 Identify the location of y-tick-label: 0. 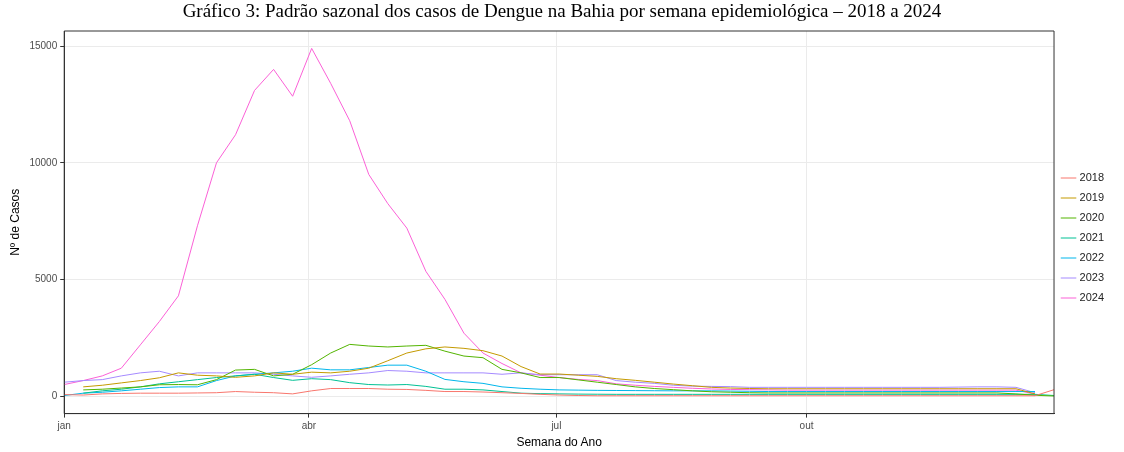
(54, 395).